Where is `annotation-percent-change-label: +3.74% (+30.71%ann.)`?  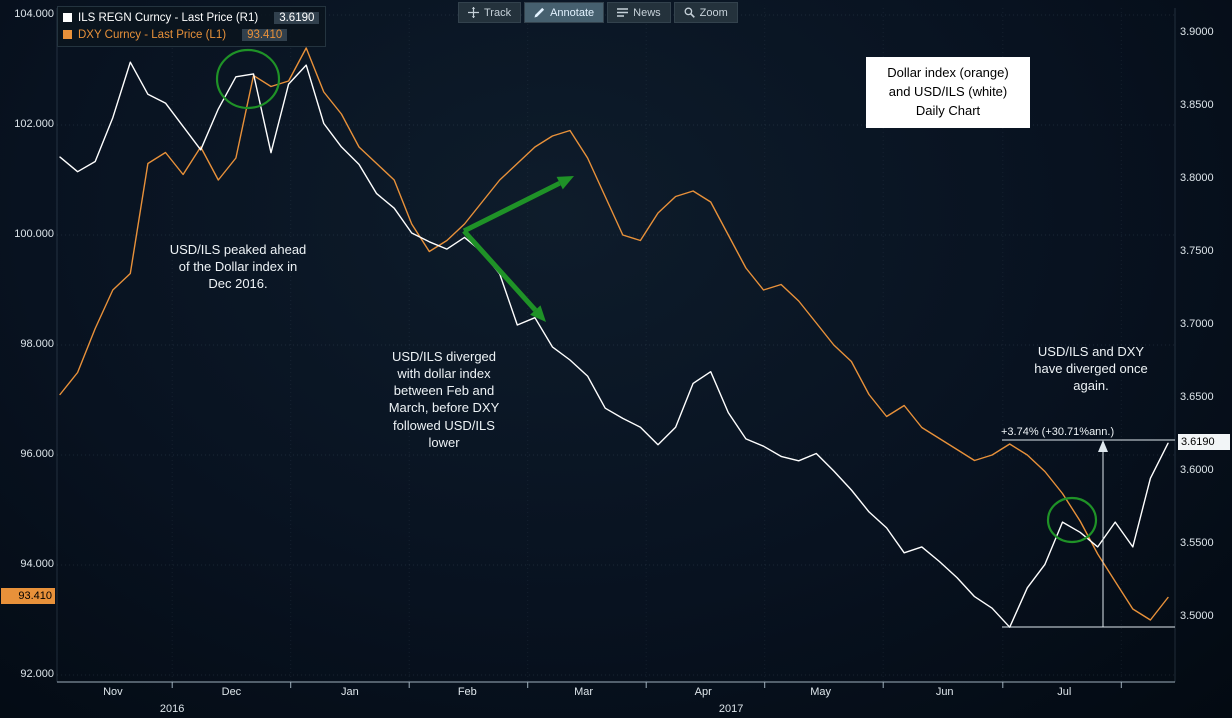
annotation-percent-change-label: +3.74% (+30.71%ann.) is located at coordinates (1058, 432).